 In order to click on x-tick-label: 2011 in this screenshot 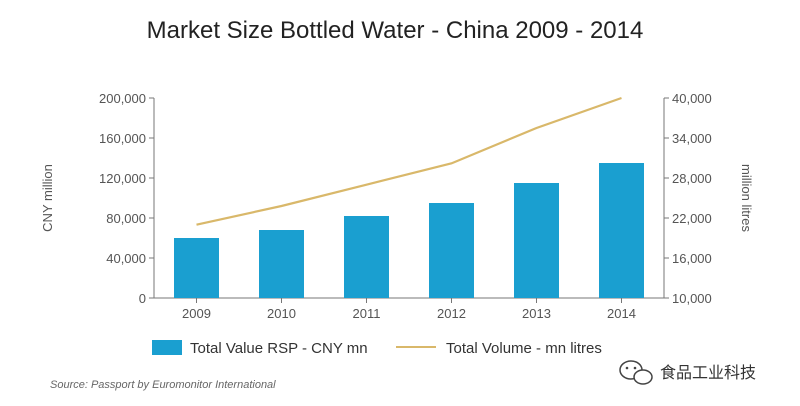, I will do `click(367, 313)`.